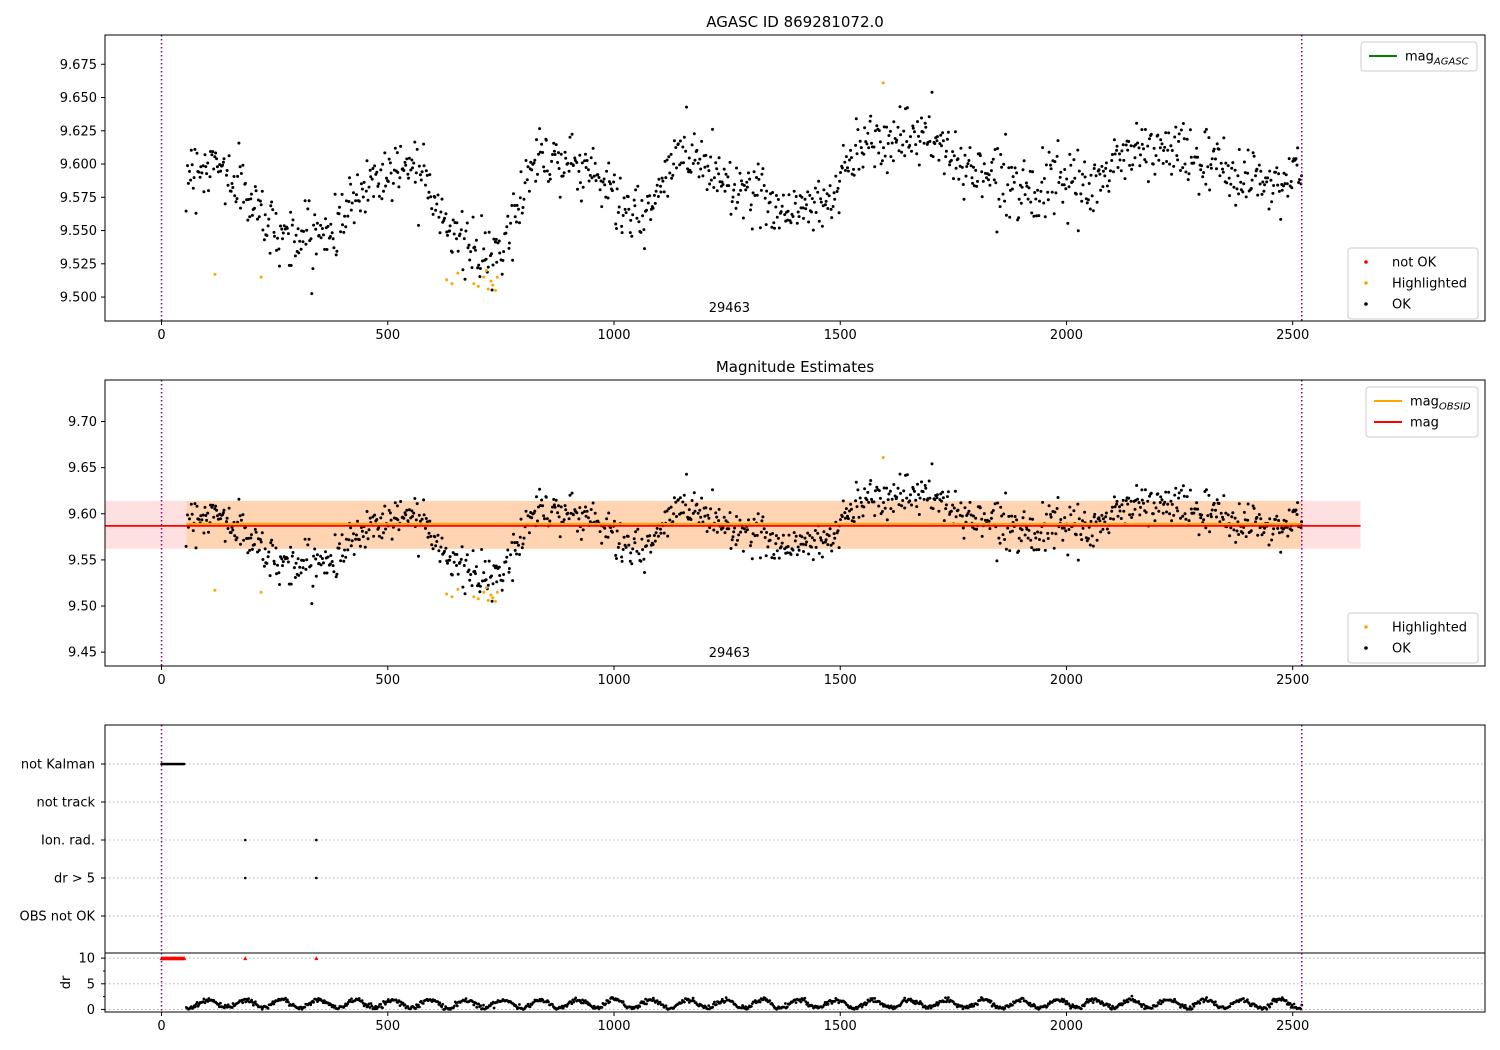  What do you see at coordinates (795, 982) in the screenshot?
I see `p4-frame` at bounding box center [795, 982].